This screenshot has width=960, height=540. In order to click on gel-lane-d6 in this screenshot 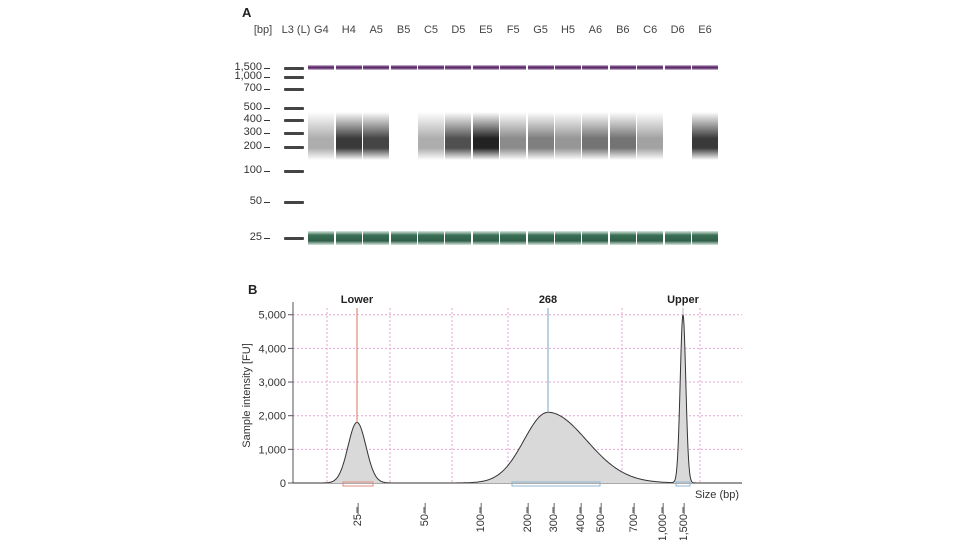, I will do `click(677, 160)`.